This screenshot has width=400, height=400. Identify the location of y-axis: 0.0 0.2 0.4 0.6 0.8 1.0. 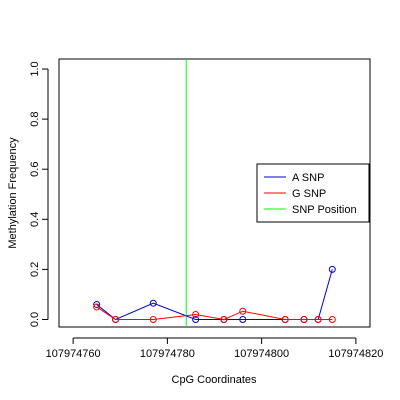
(39, 194).